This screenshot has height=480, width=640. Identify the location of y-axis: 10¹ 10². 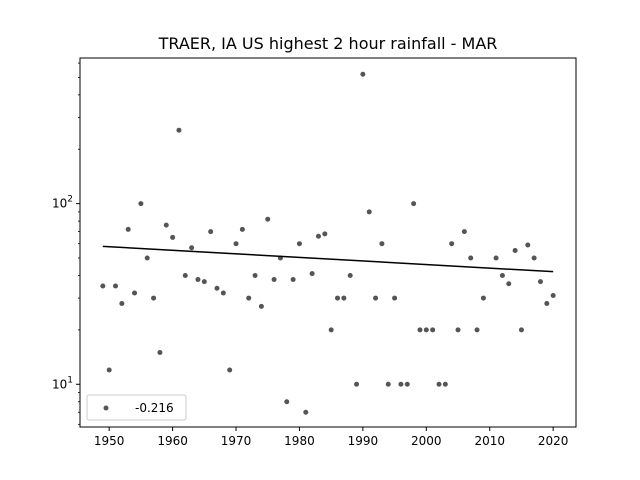
(66, 243).